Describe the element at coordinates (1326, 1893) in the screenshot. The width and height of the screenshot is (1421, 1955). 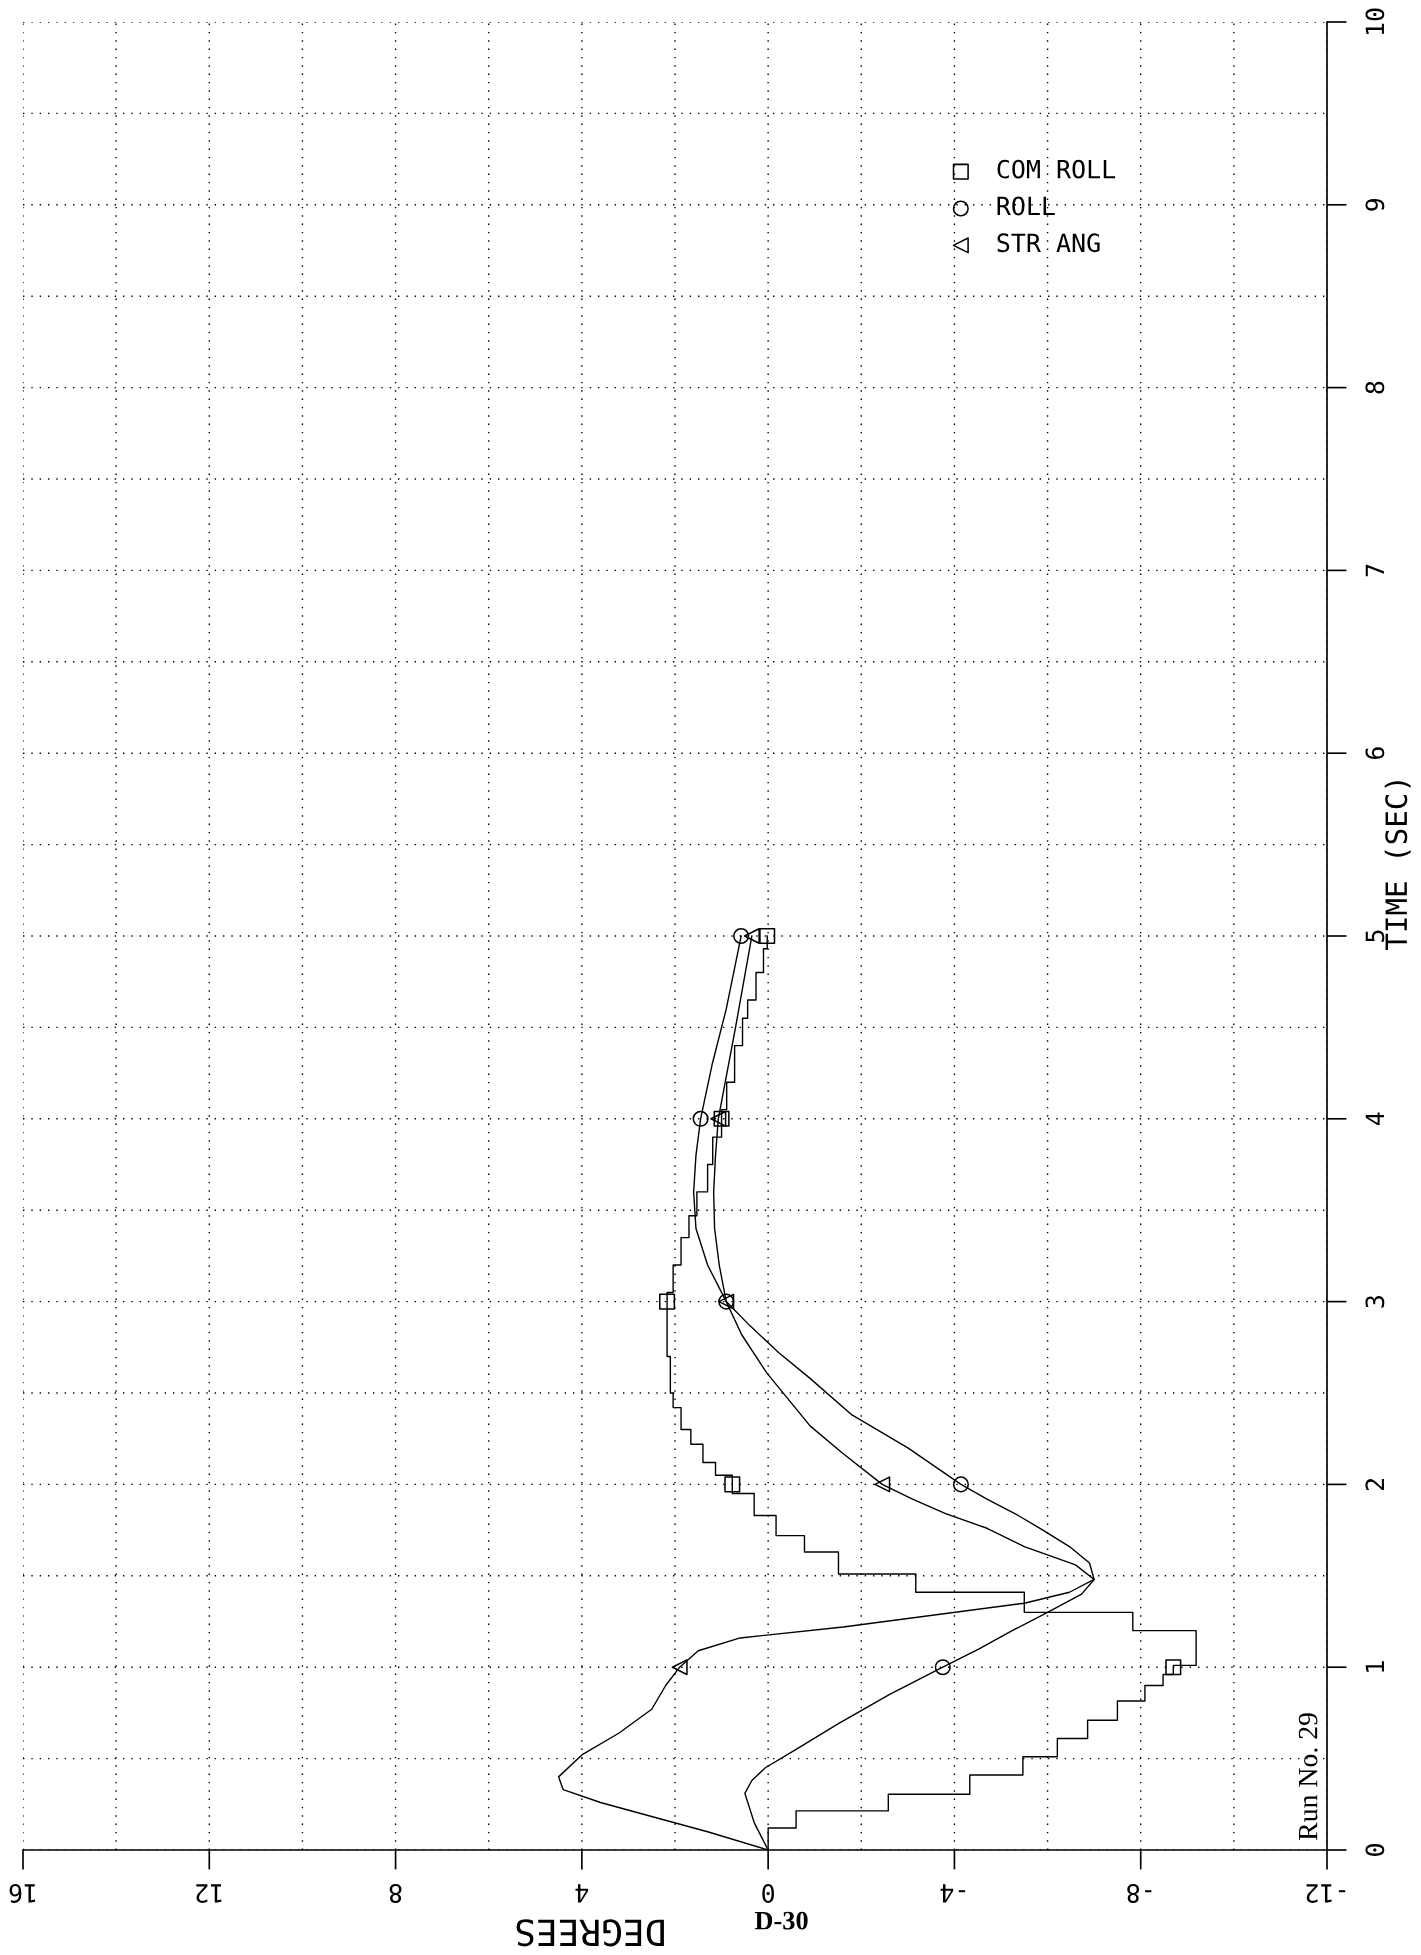
I see `x-tick-label: -12` at that location.